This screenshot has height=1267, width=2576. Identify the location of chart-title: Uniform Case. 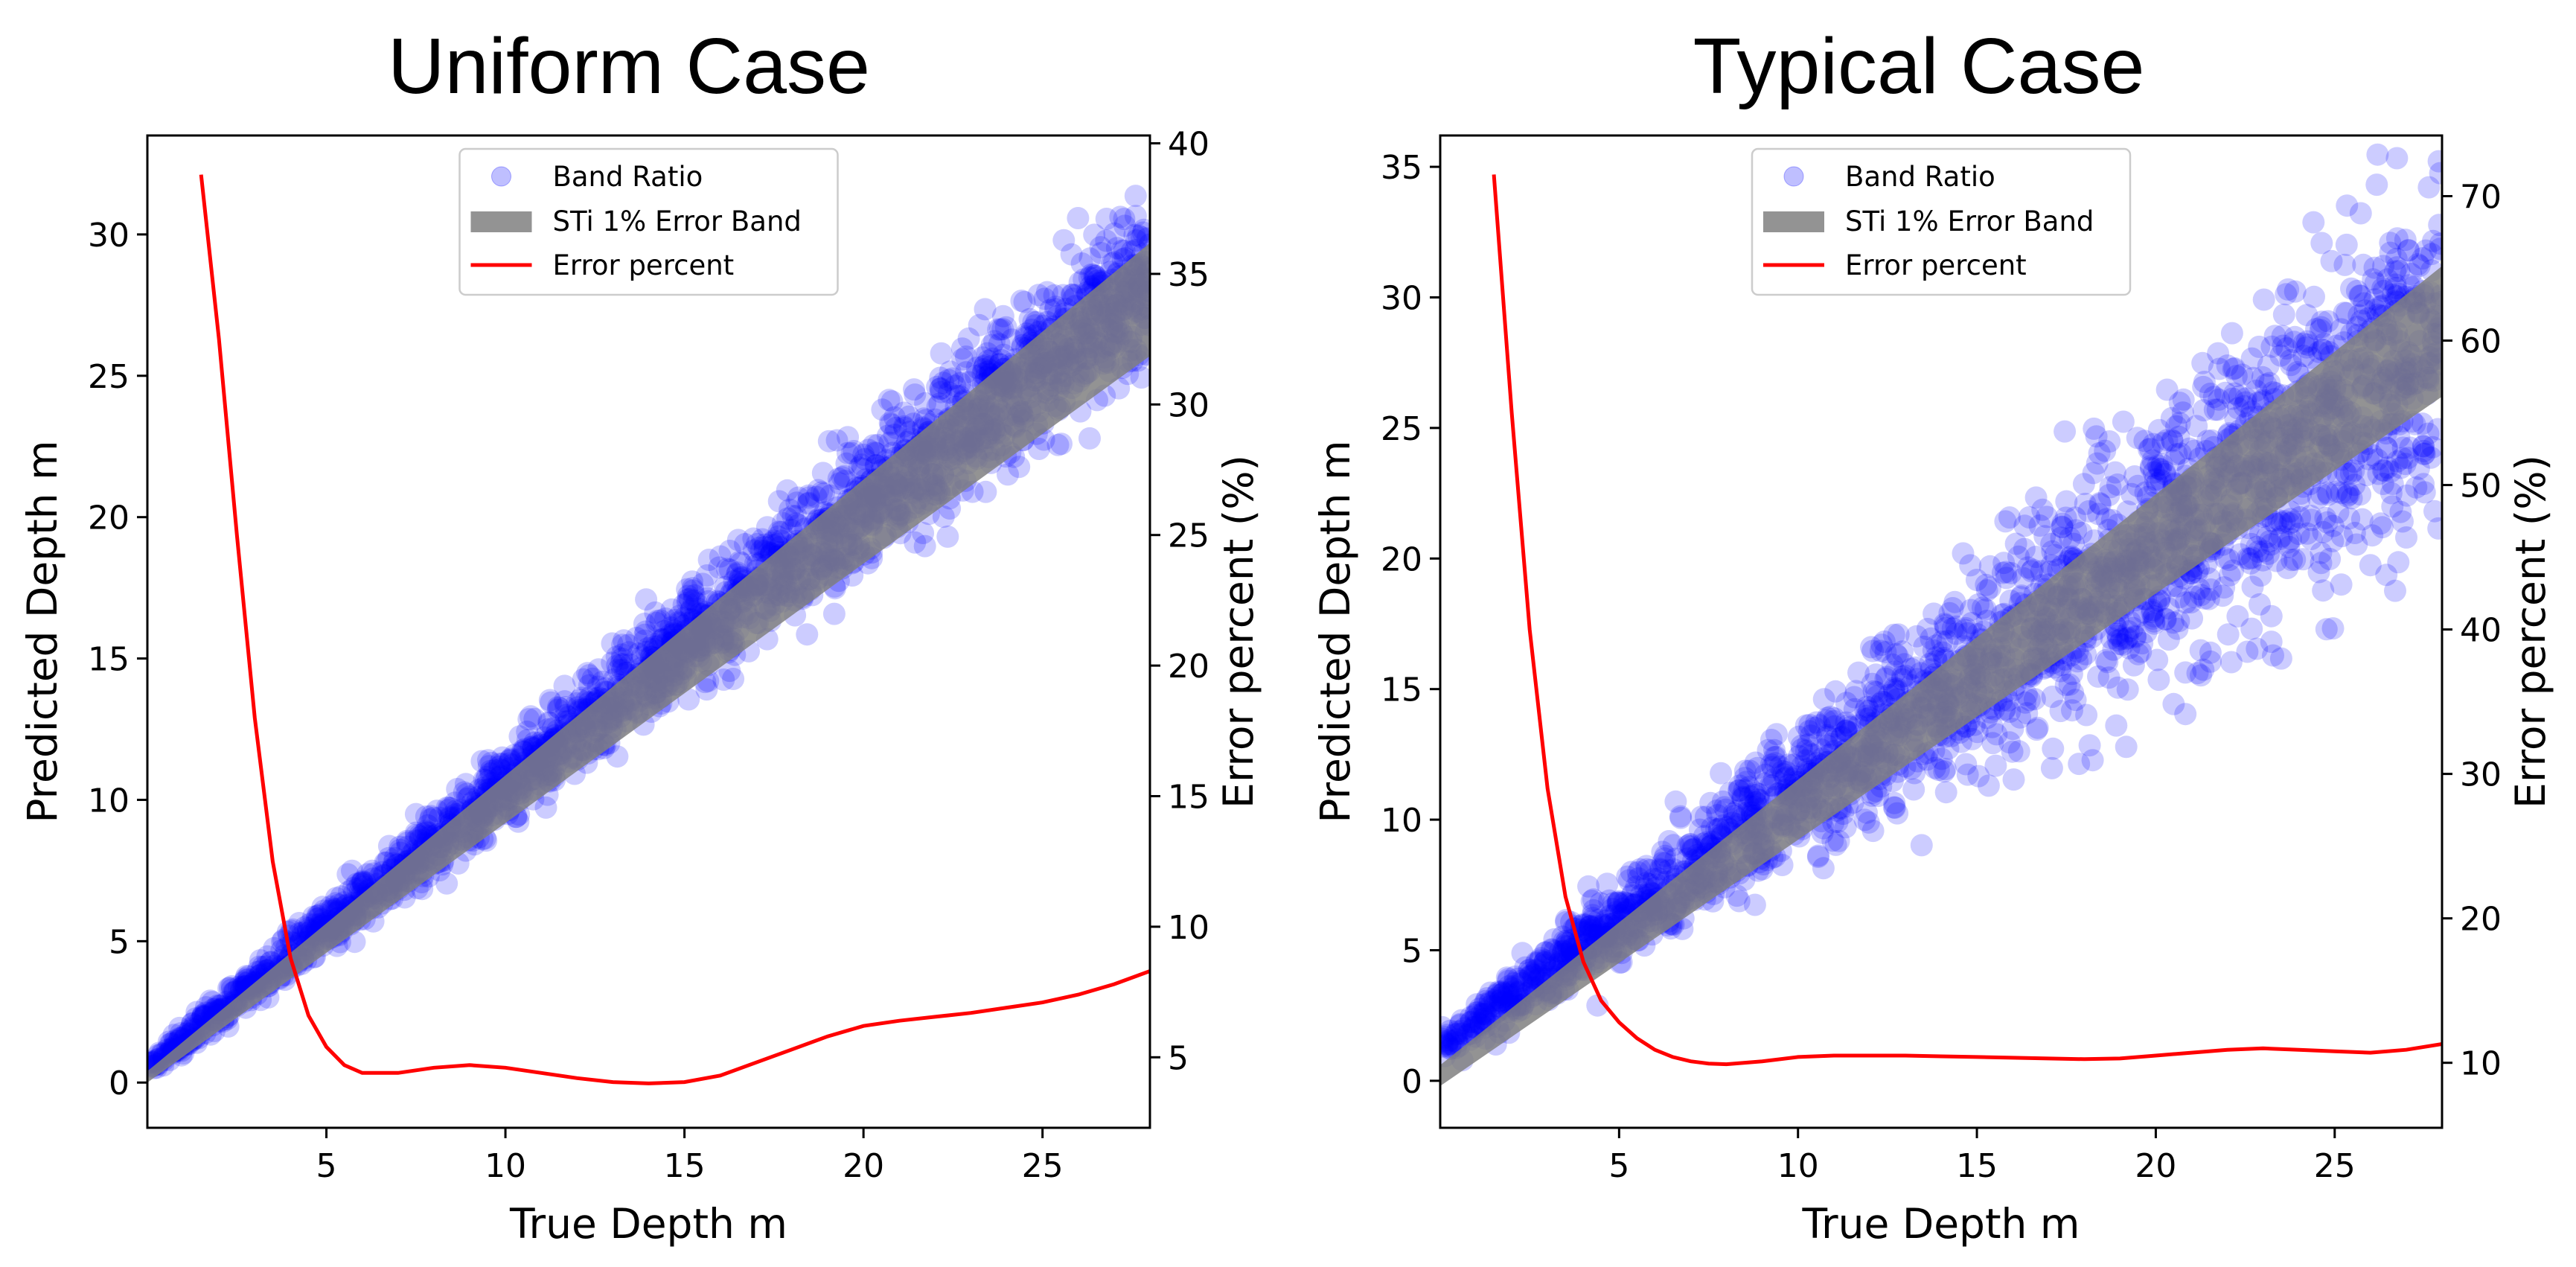
(629, 66).